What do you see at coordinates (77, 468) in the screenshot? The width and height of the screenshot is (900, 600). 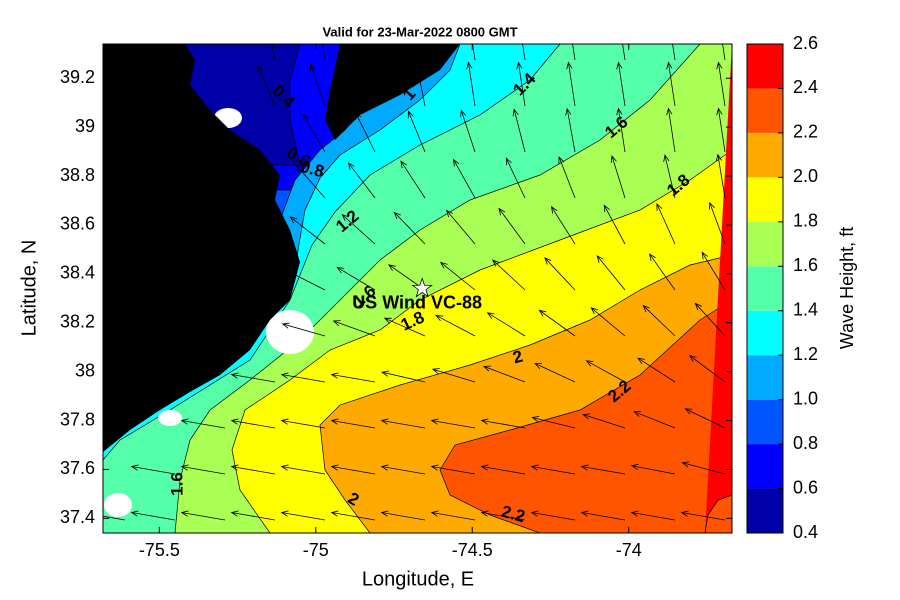 I see `y-tick-label: 37.6` at bounding box center [77, 468].